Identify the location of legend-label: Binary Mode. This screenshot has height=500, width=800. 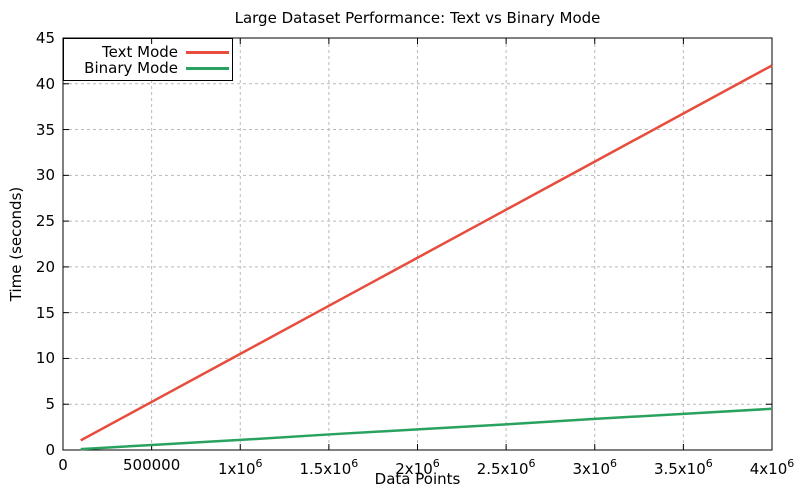
(131, 68).